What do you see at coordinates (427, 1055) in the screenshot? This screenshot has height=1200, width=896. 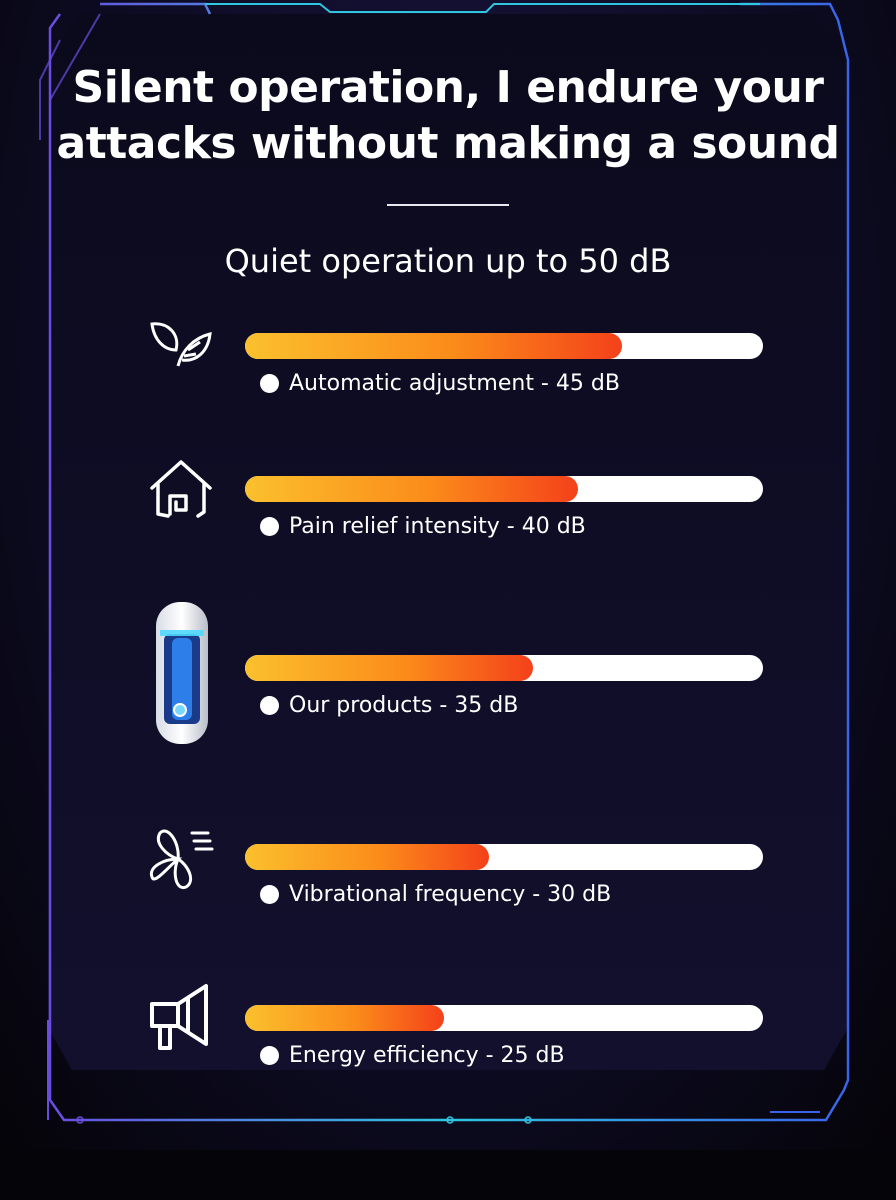 I see `label-text: Energy efficiency - 25 dB` at bounding box center [427, 1055].